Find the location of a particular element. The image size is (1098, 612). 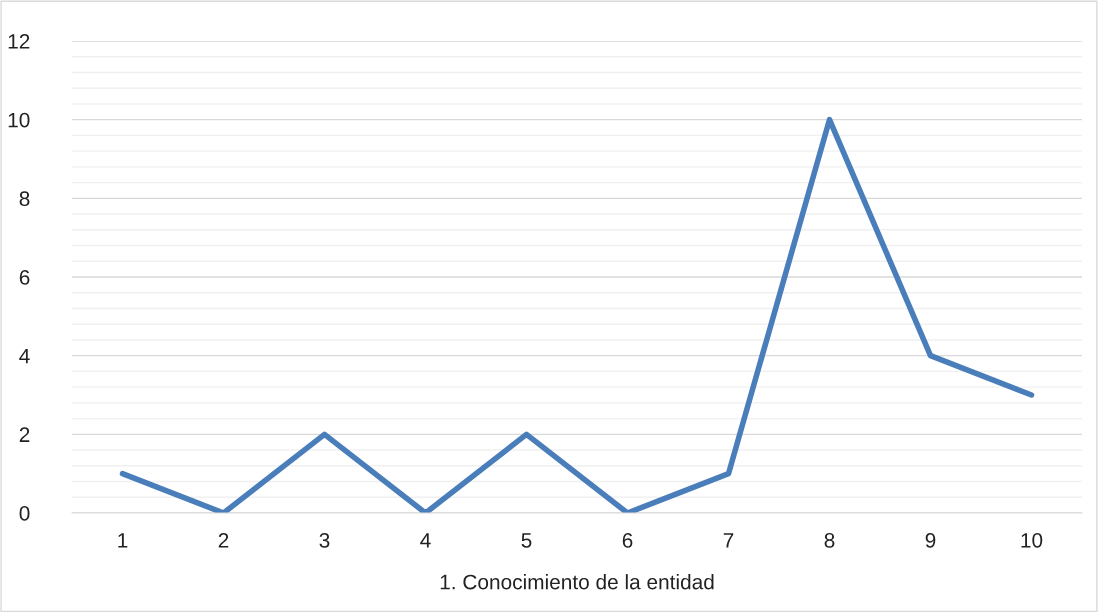

y-tick-label: 4 is located at coordinates (24, 356).